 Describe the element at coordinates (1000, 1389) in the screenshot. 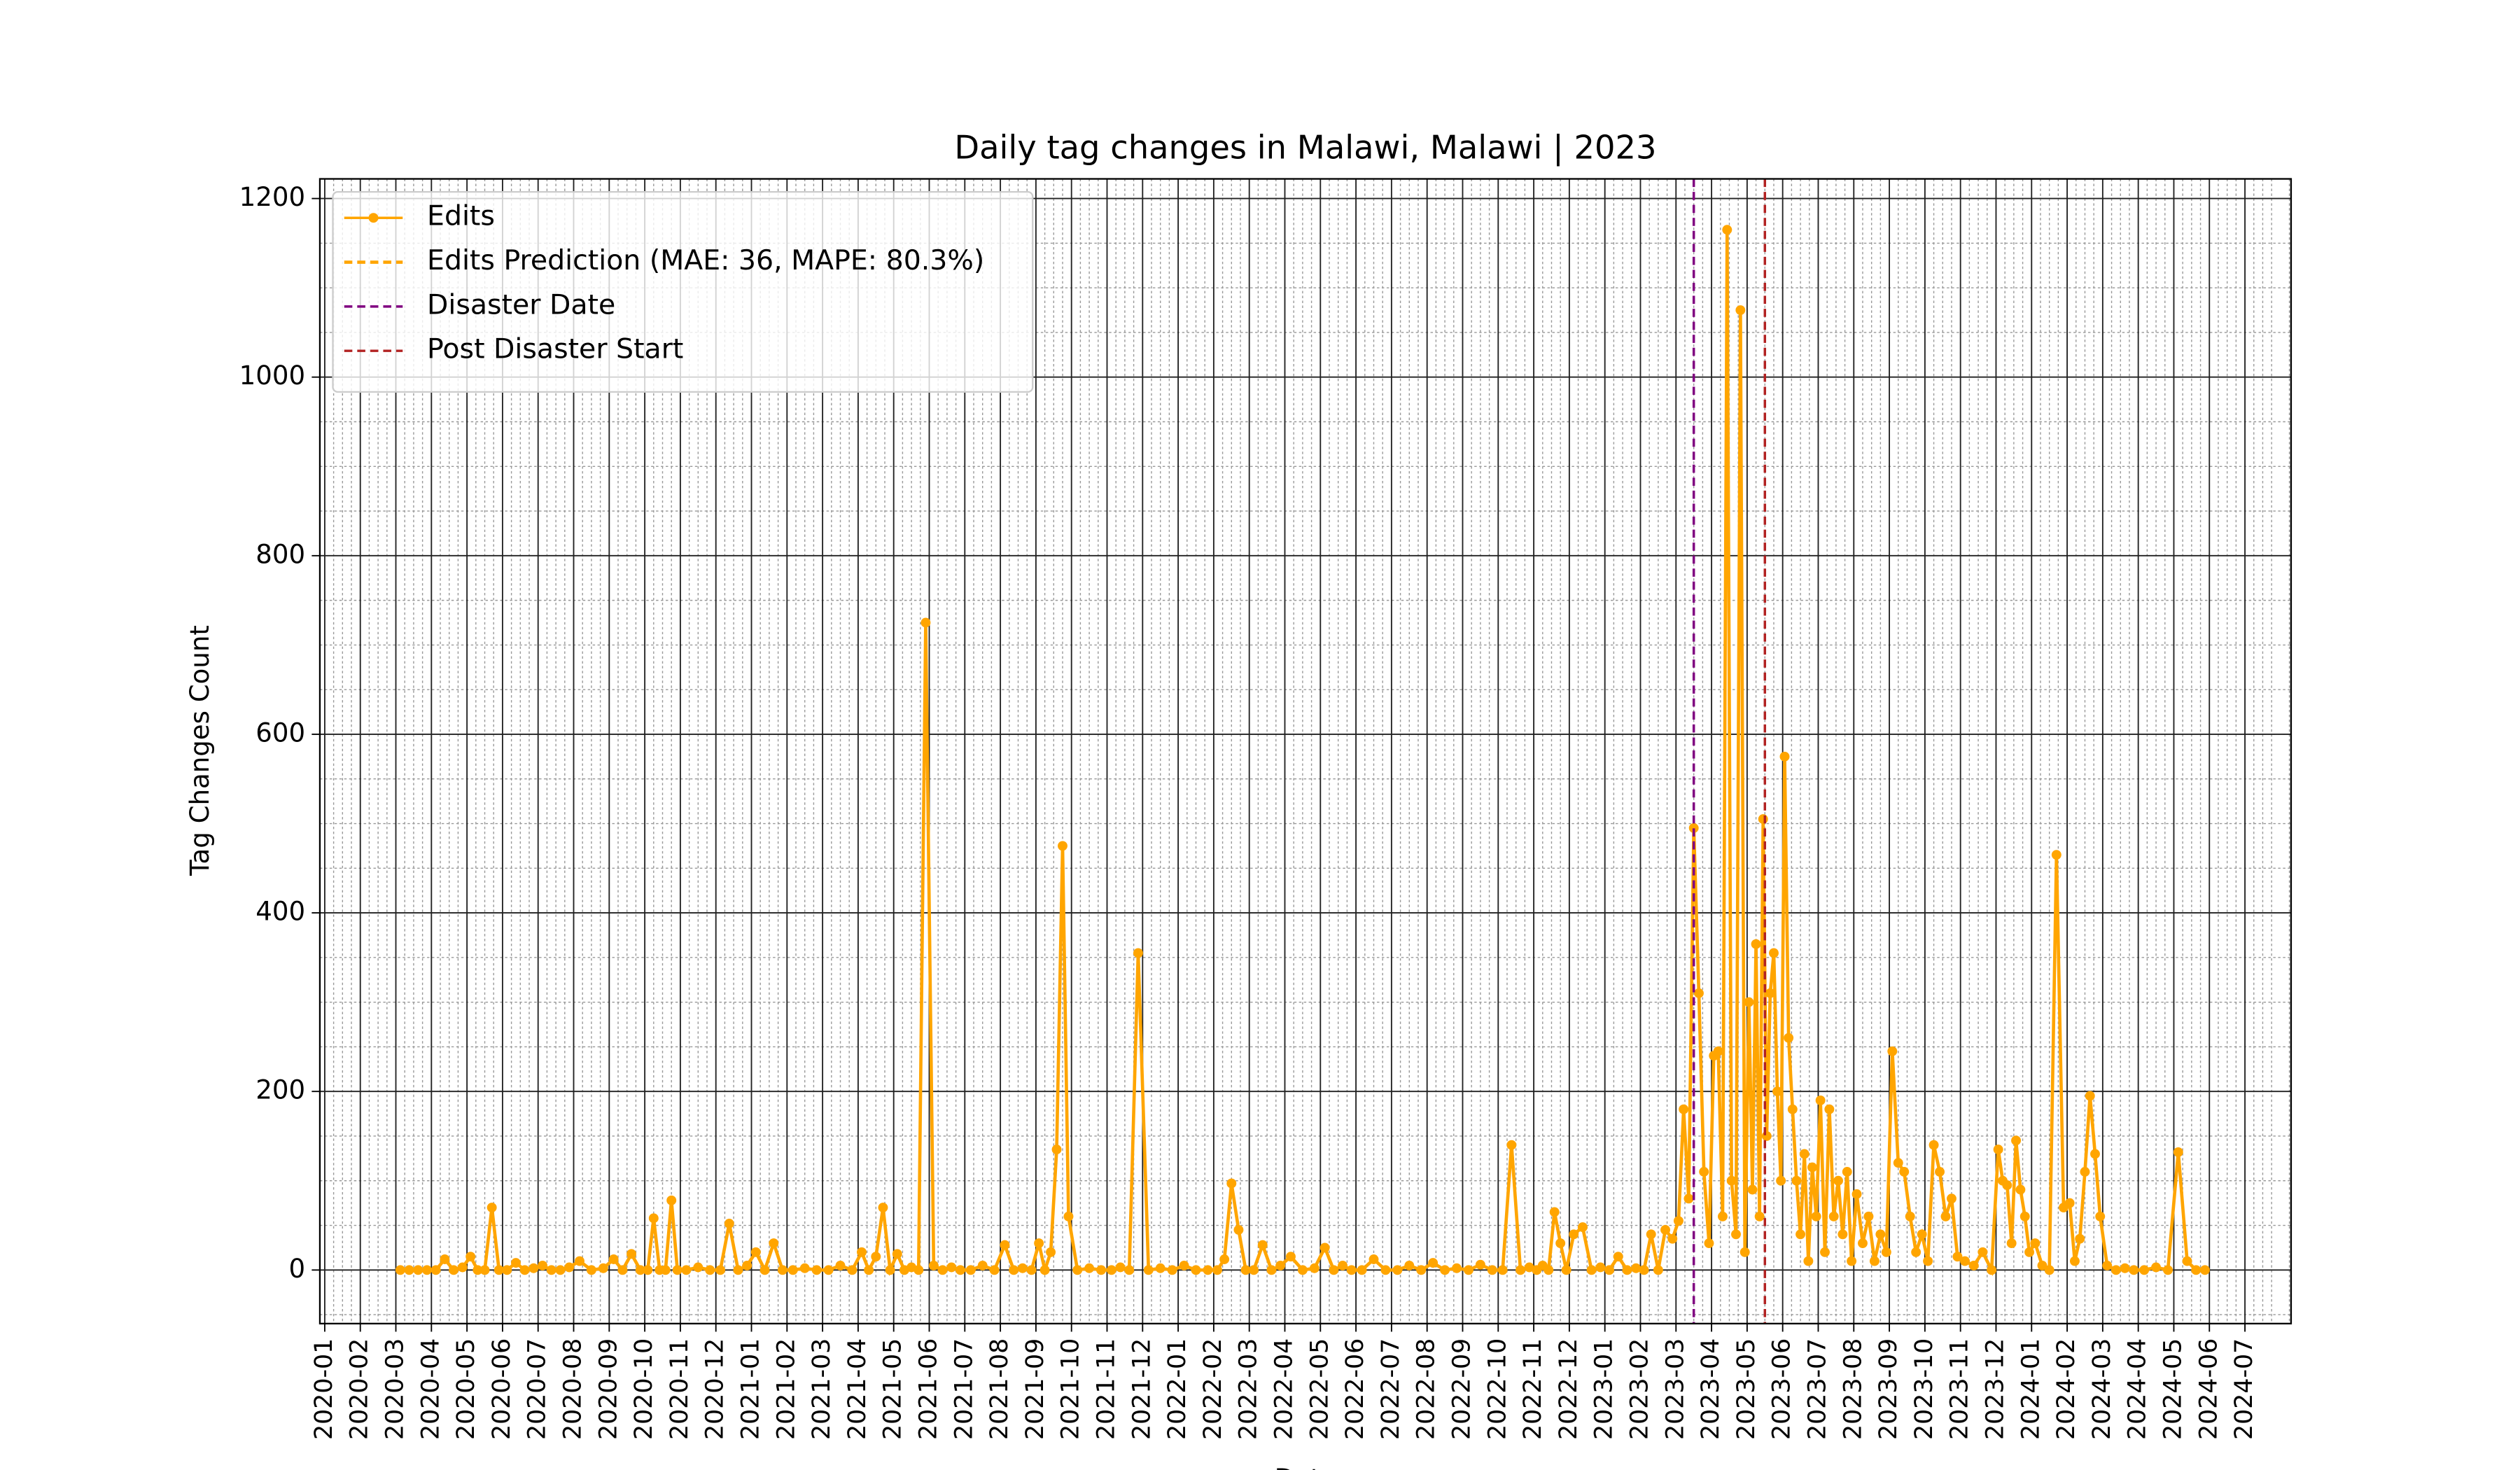

I see `x-tick-label: 2021-08` at that location.